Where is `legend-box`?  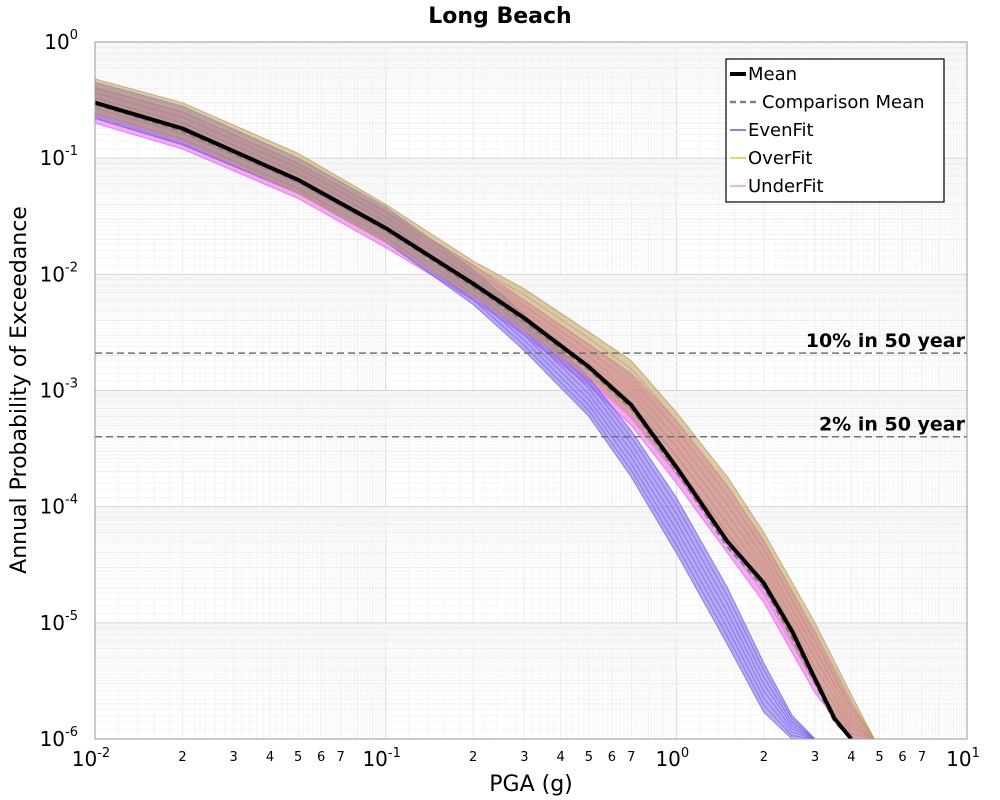 legend-box is located at coordinates (835, 130).